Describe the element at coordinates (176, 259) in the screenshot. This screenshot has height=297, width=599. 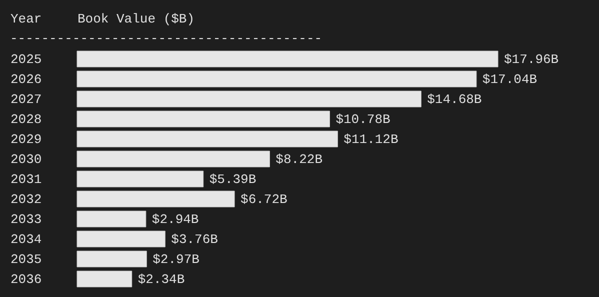
I see `data-label: $2.97B` at that location.